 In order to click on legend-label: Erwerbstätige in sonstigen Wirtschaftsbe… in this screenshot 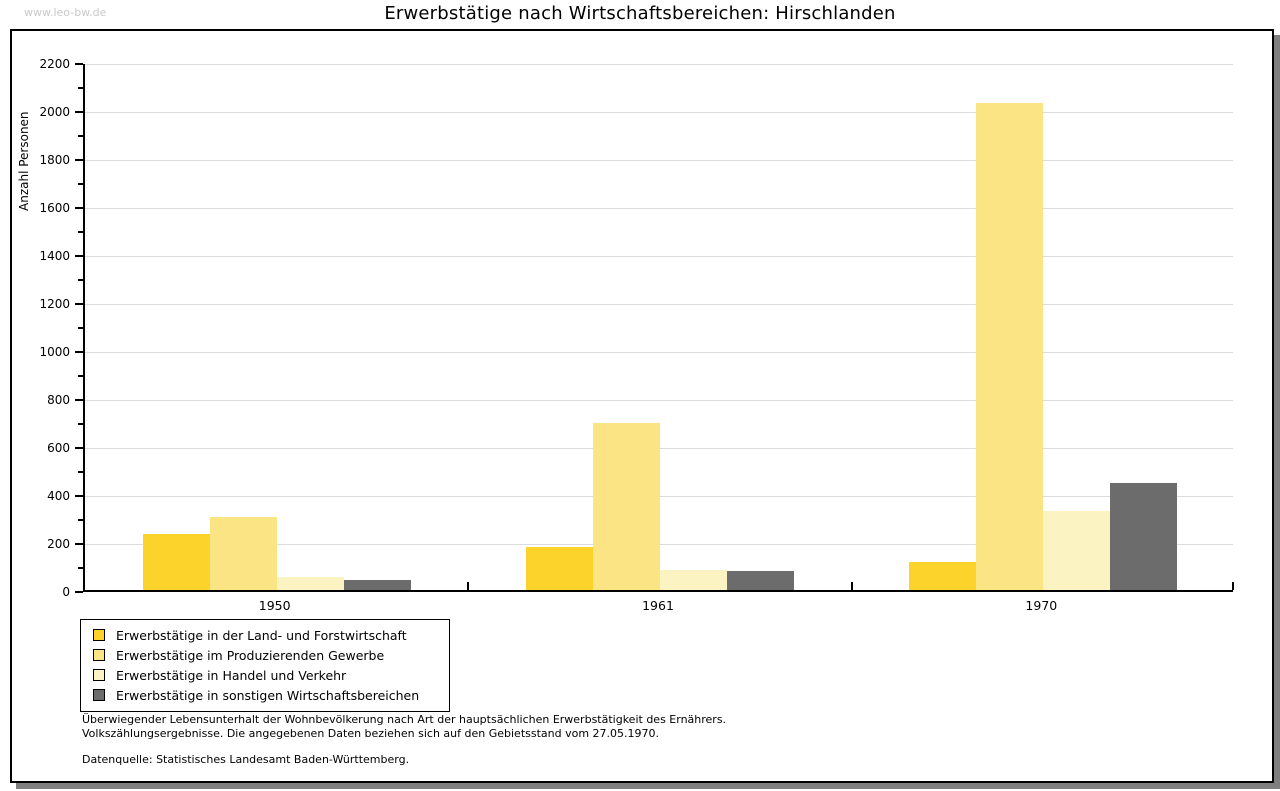, I will do `click(268, 695)`.